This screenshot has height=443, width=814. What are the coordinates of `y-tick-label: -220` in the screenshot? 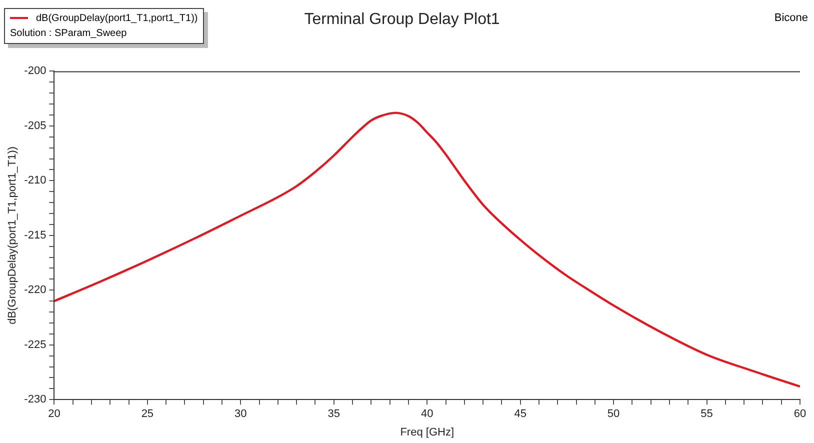 It's located at (35, 290).